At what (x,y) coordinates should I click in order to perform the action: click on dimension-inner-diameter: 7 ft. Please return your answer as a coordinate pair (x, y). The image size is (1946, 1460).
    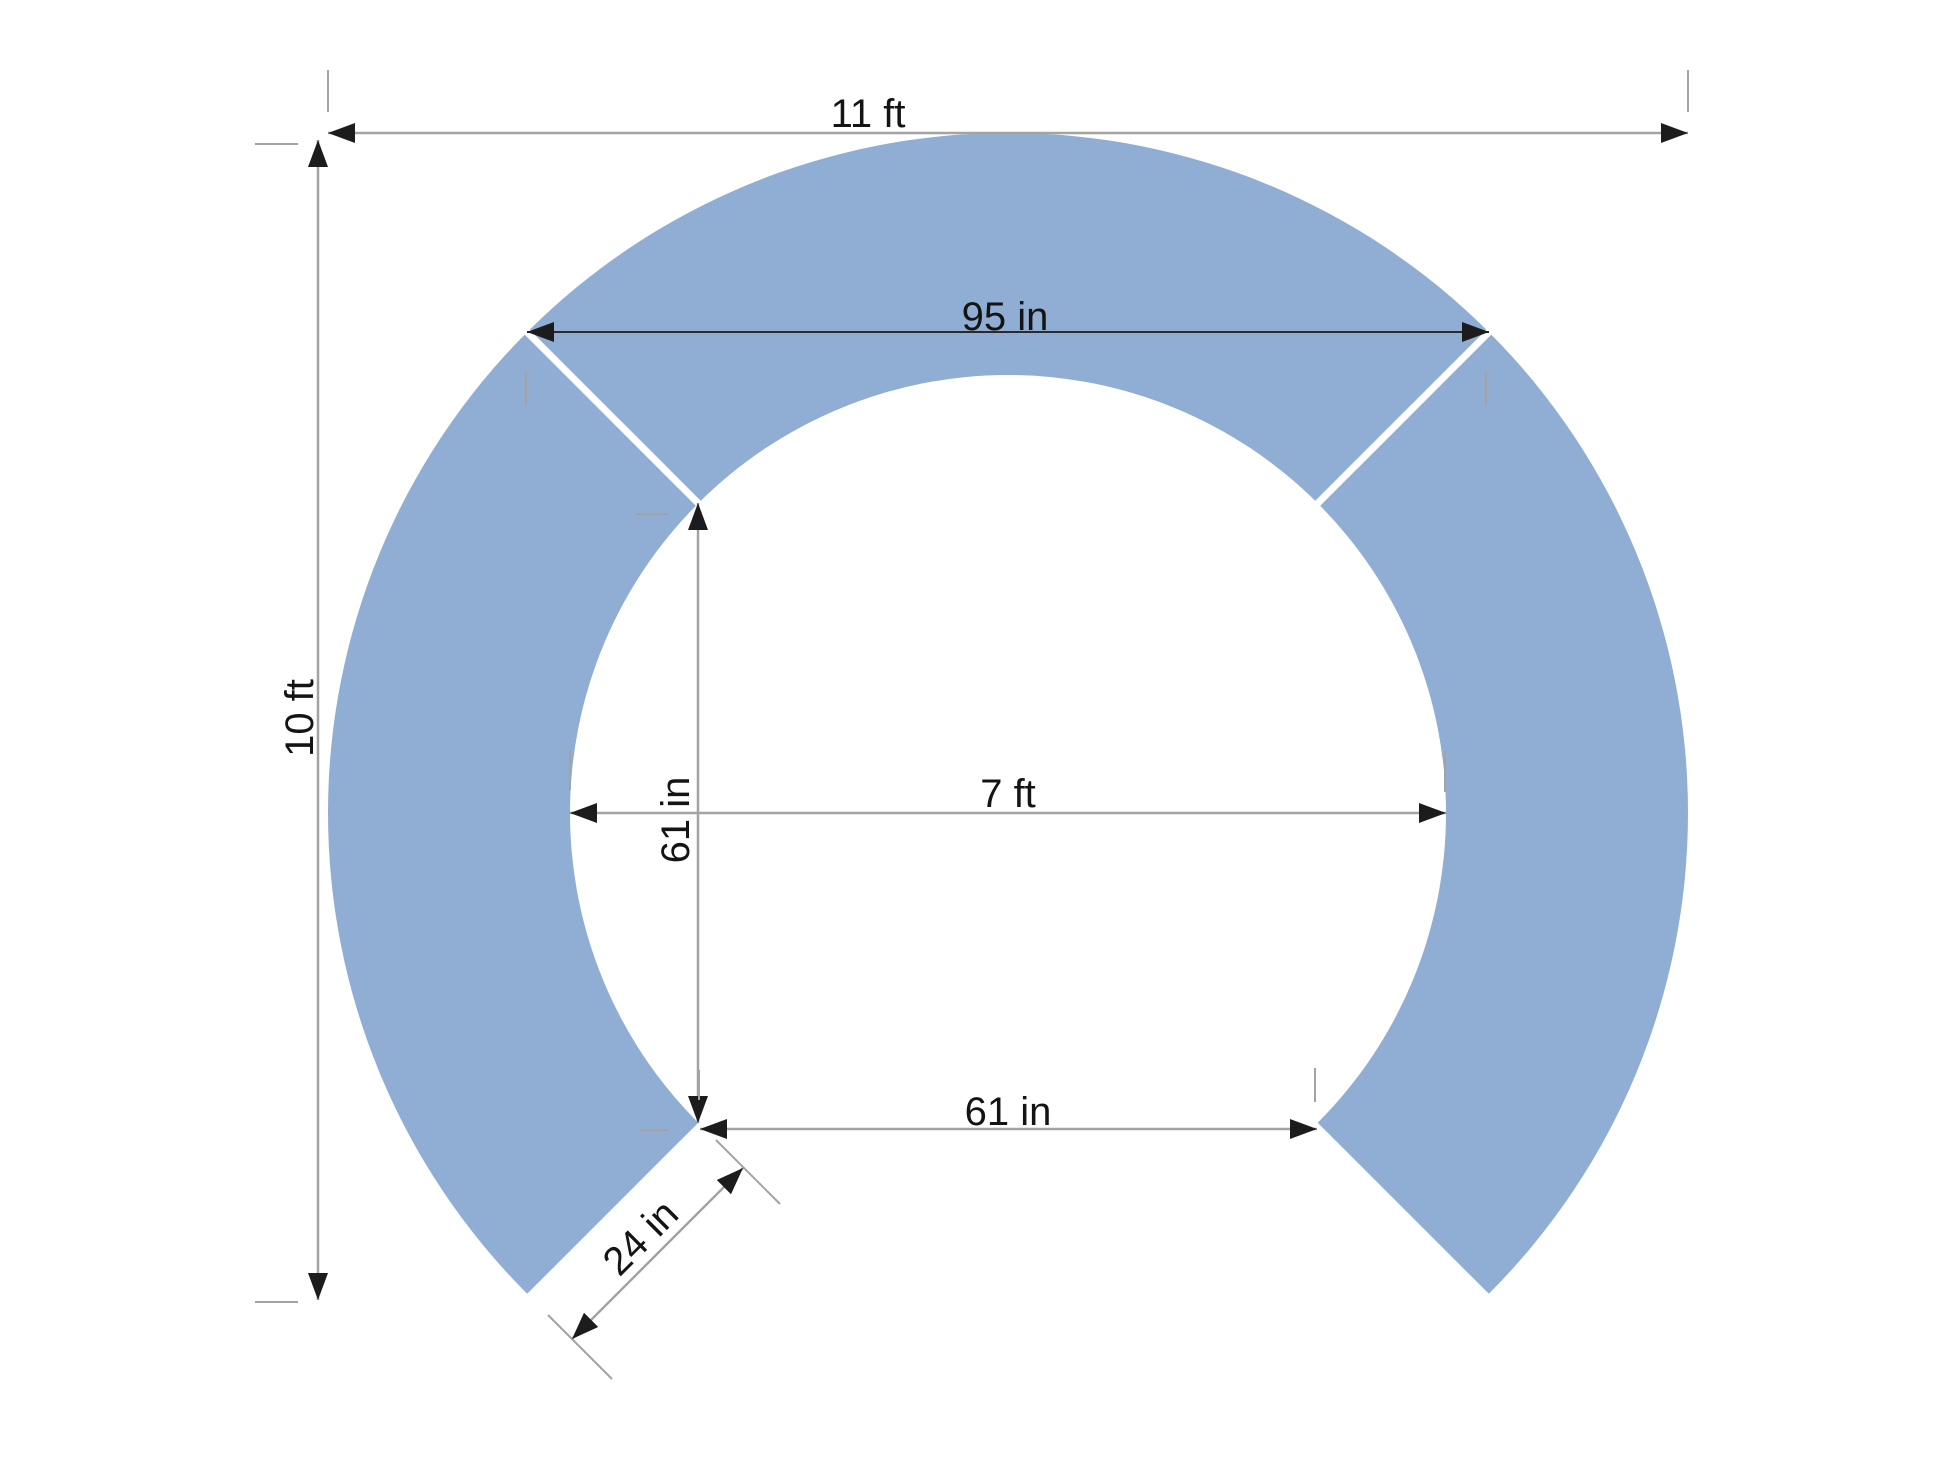
    Looking at the image, I should click on (1007, 786).